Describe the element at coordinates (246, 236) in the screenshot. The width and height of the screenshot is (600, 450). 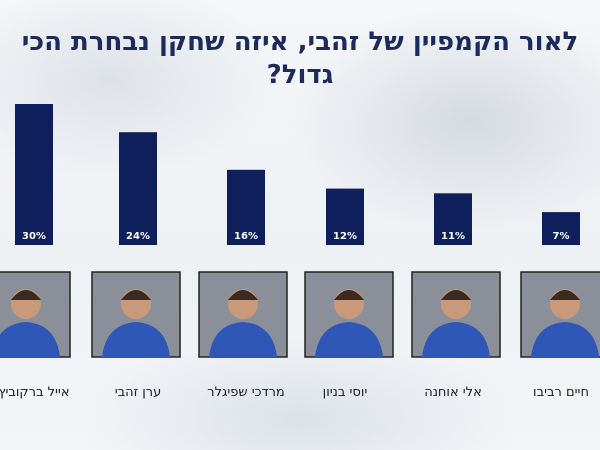
I see `value-label-2: 16%` at that location.